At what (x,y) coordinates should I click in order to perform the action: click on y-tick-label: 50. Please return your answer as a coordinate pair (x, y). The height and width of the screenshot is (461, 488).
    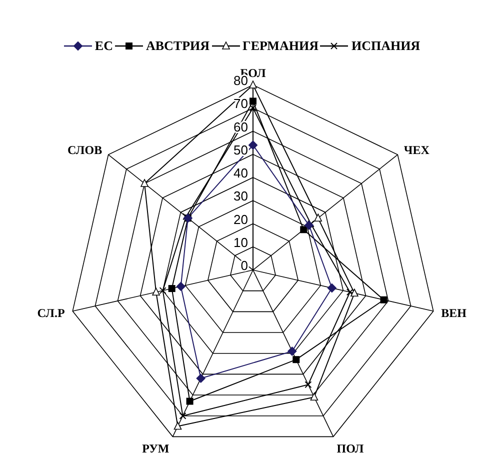
    Looking at the image, I should click on (241, 150).